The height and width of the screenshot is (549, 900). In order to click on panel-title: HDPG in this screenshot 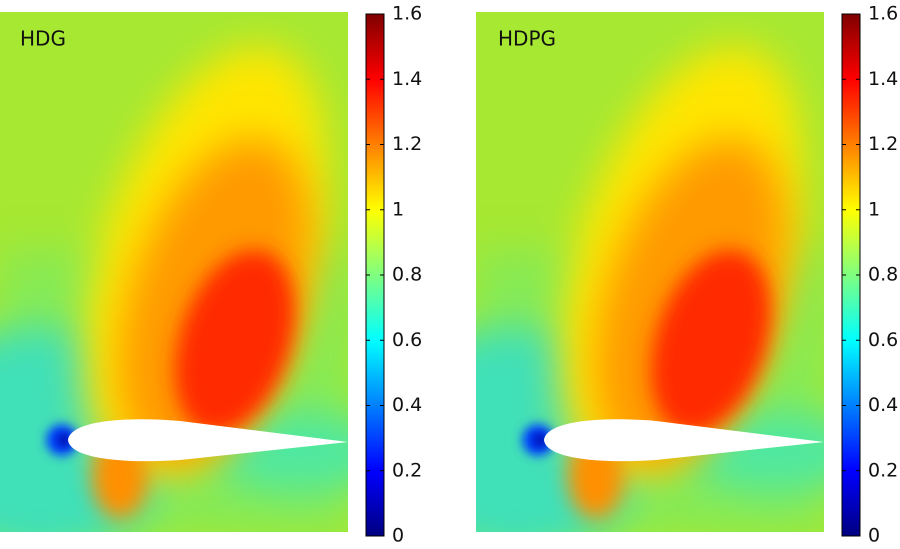, I will do `click(527, 39)`.